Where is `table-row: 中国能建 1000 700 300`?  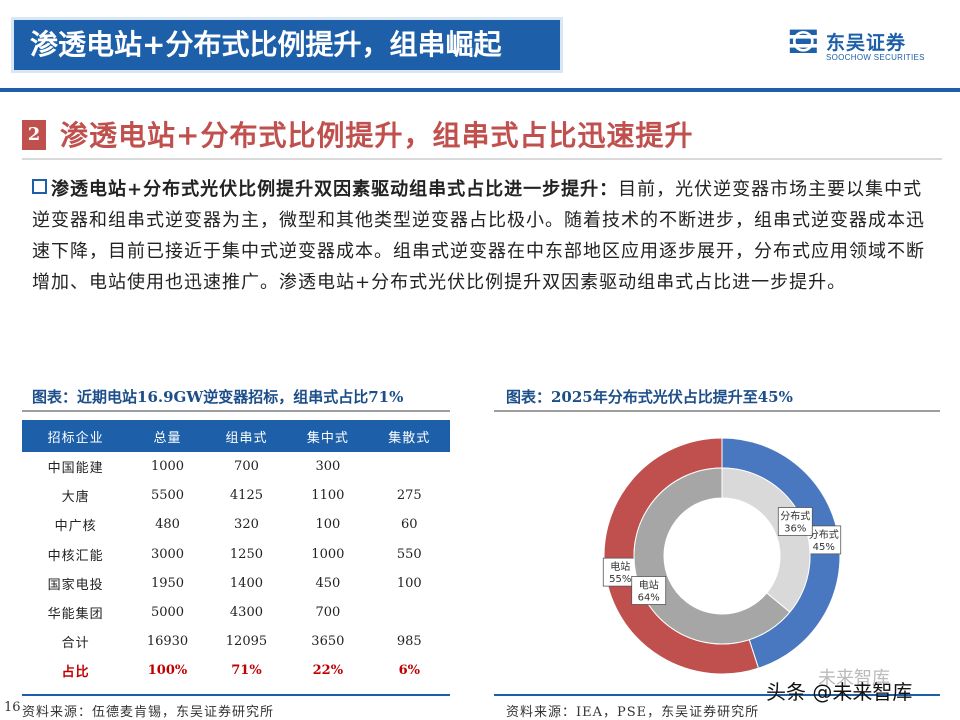 table-row: 中国能建 1000 700 300 is located at coordinates (236, 466).